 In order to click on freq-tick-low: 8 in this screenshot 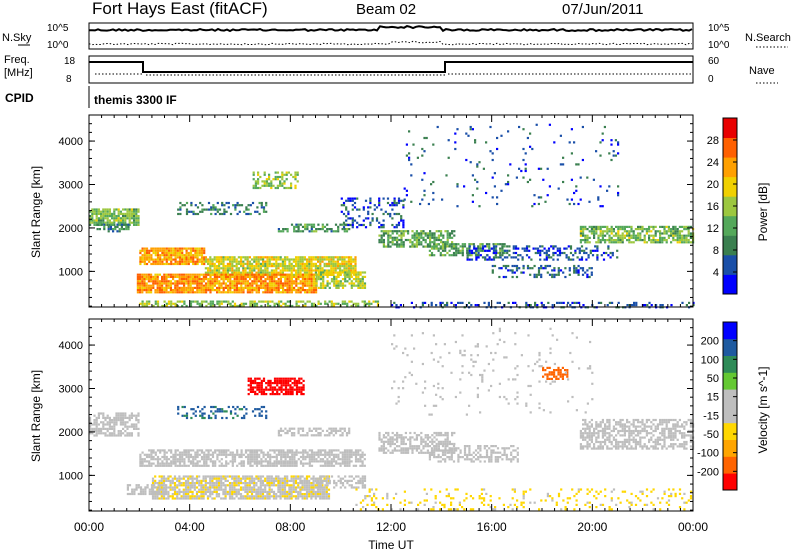, I will do `click(69, 79)`.